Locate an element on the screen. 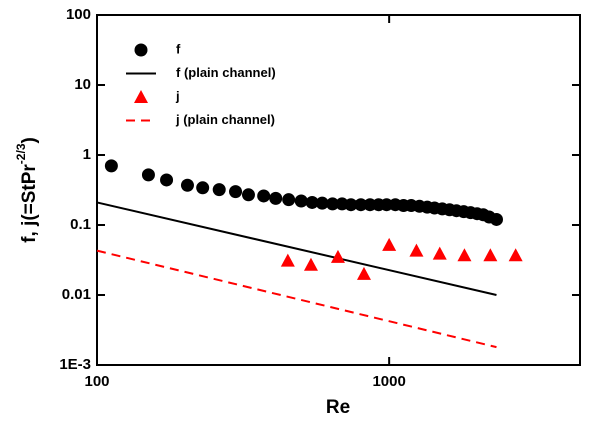 This screenshot has height=423, width=593. legend-label: j is located at coordinates (177, 95).